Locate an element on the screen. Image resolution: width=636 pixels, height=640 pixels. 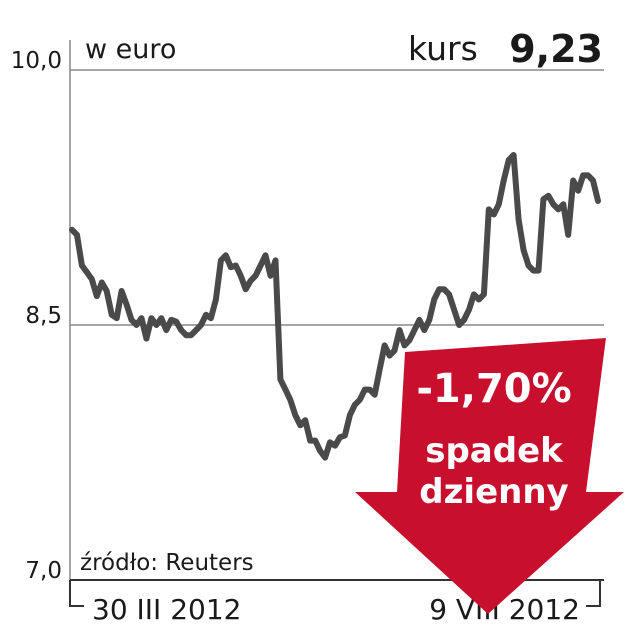
y-tick-label: 7,0 is located at coordinates (43, 571).